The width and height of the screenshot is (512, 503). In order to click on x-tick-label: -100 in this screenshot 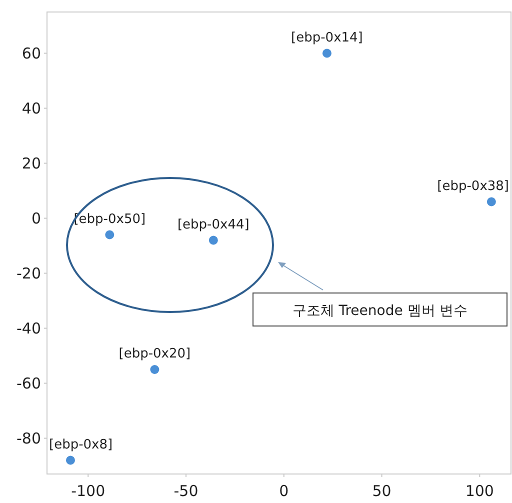, I will do `click(88, 491)`.